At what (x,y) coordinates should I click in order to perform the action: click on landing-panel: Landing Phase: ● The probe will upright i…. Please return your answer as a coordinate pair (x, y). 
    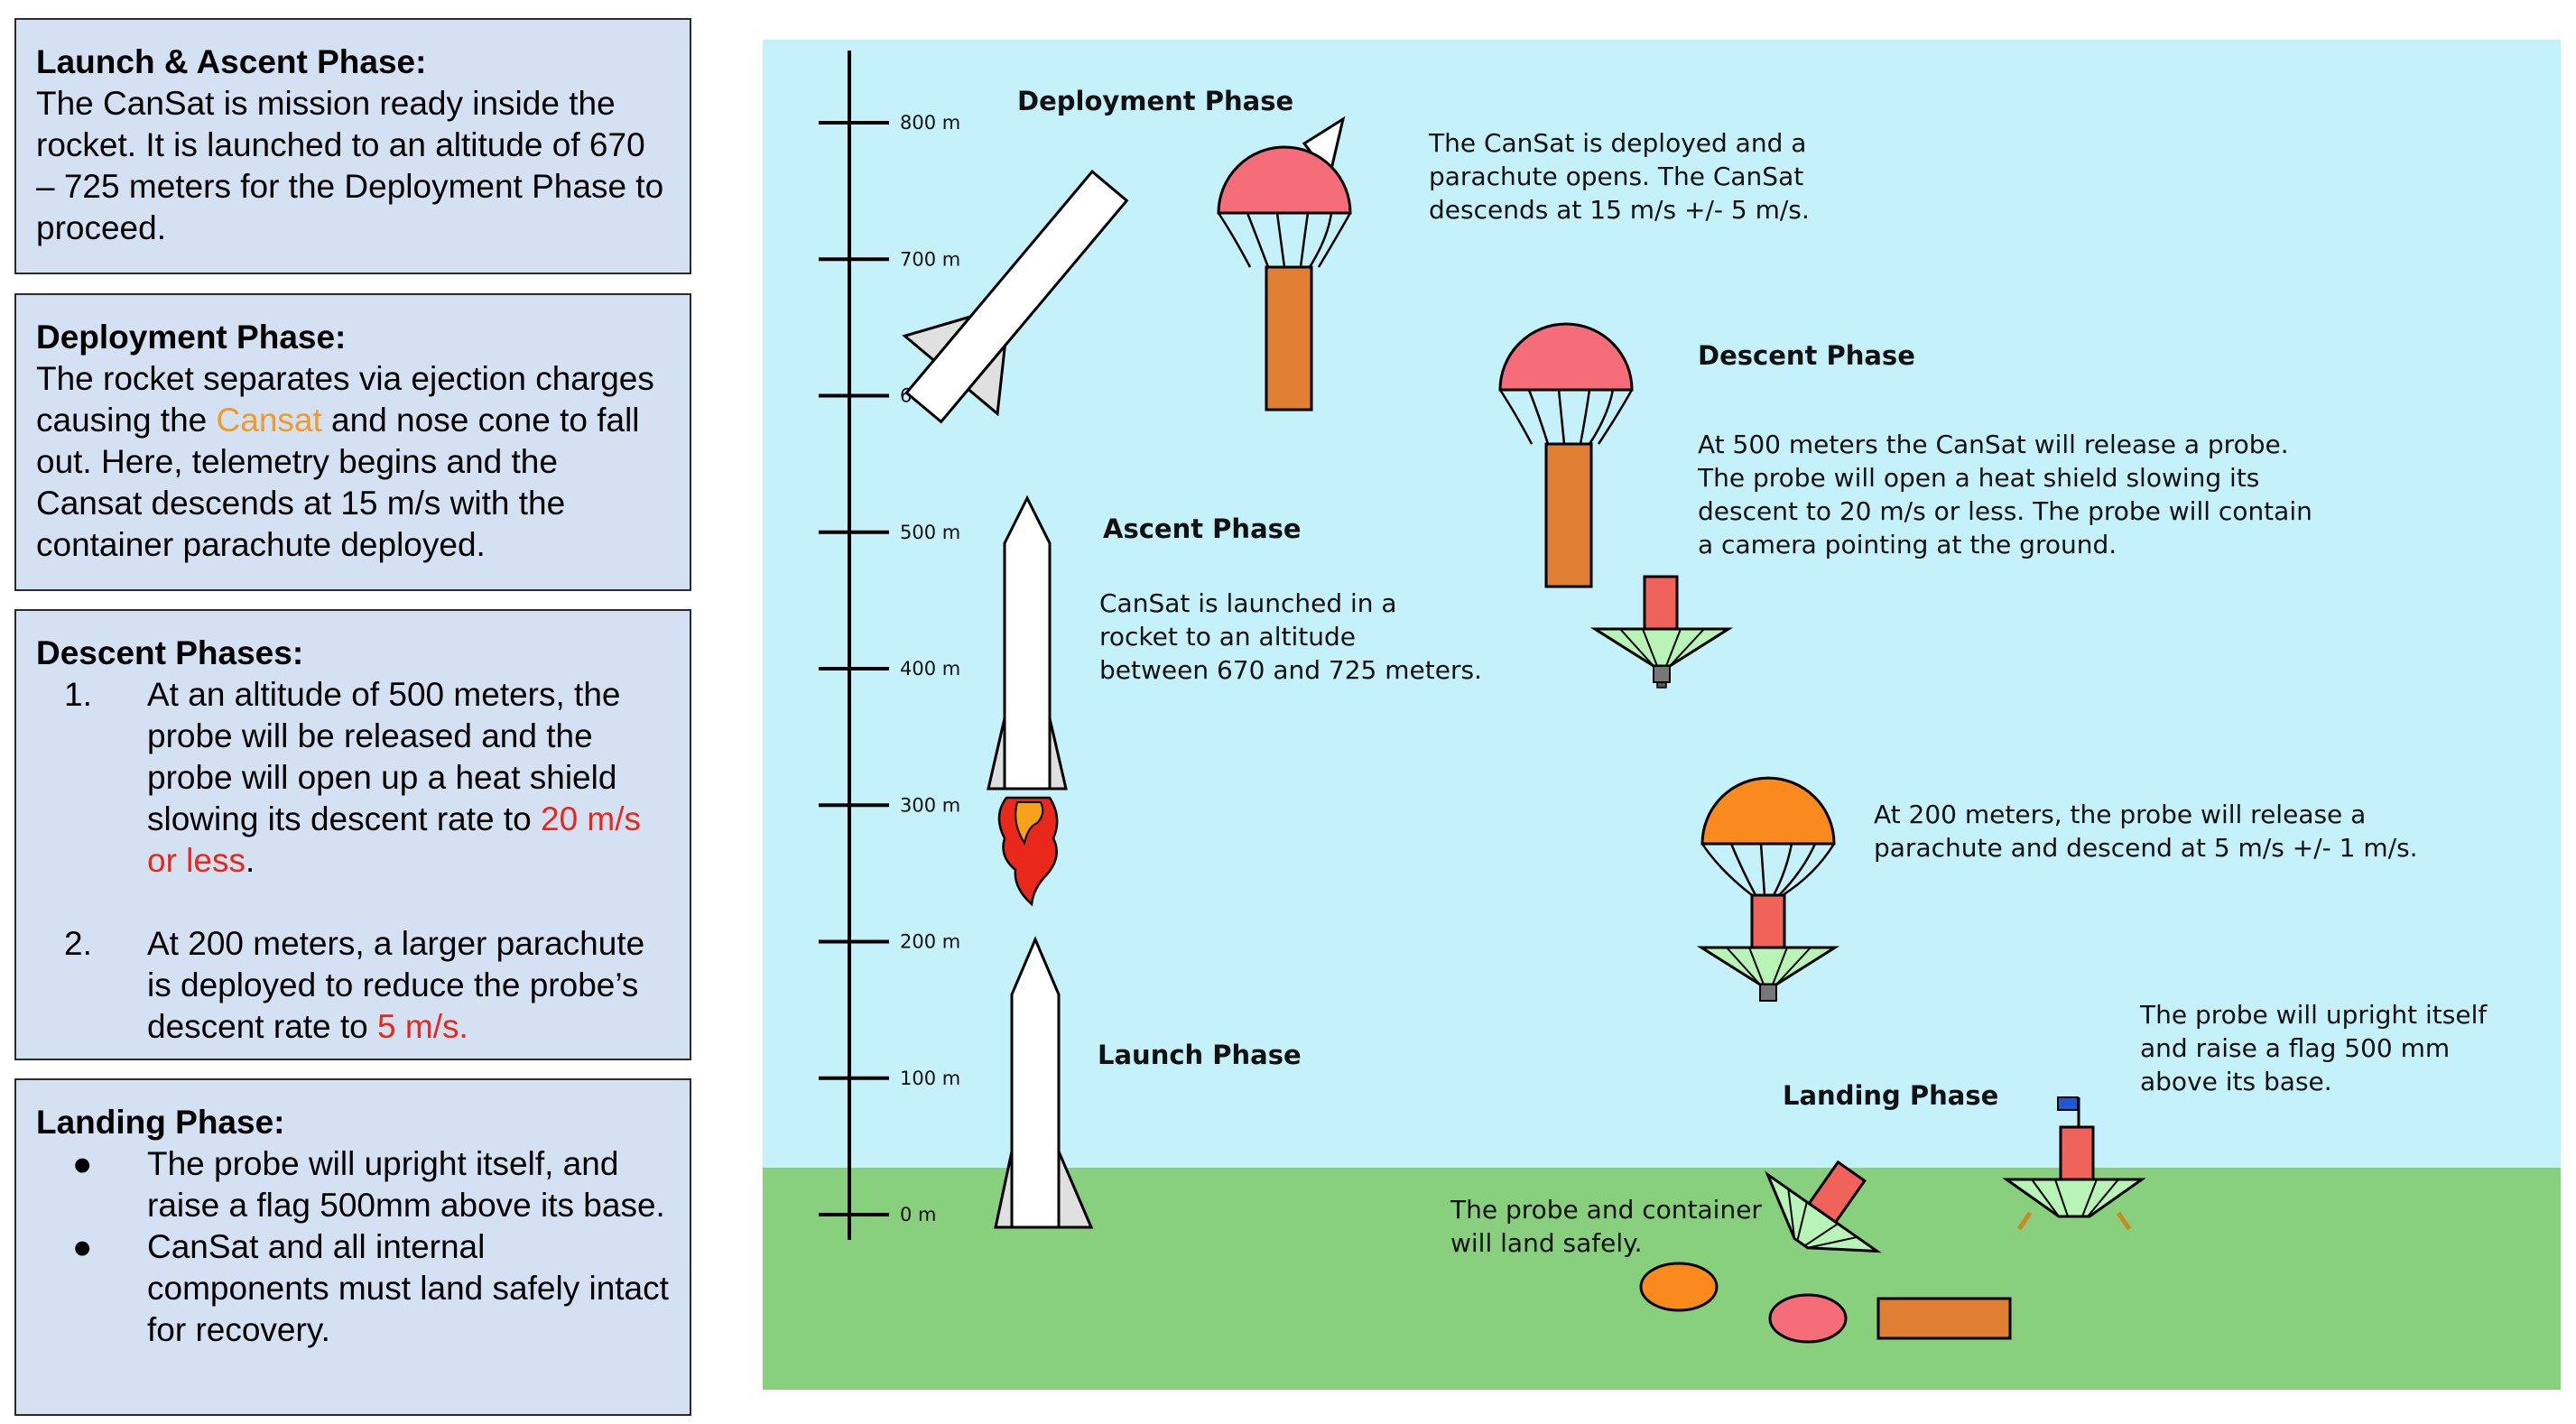
    Looking at the image, I should click on (352, 1247).